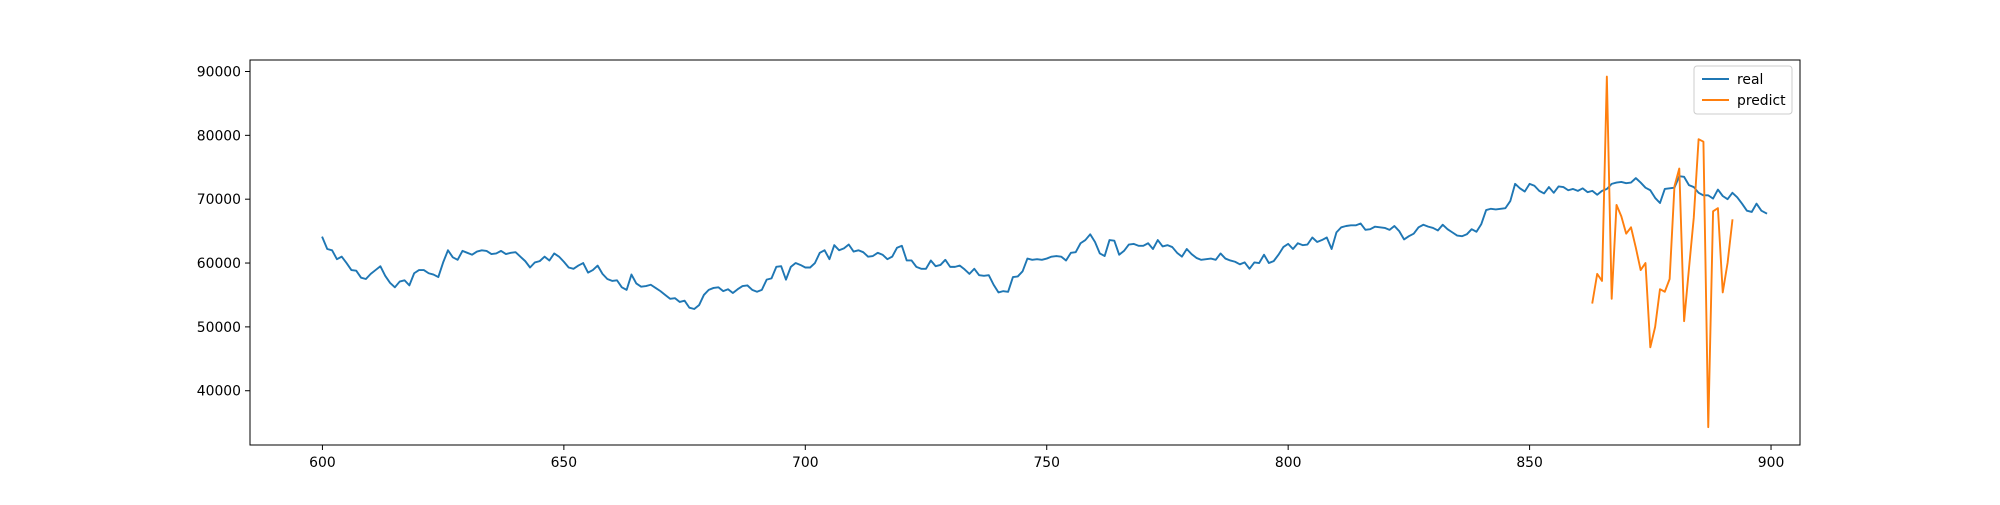 The width and height of the screenshot is (2000, 505). I want to click on legend: real predict, so click(1743, 90).